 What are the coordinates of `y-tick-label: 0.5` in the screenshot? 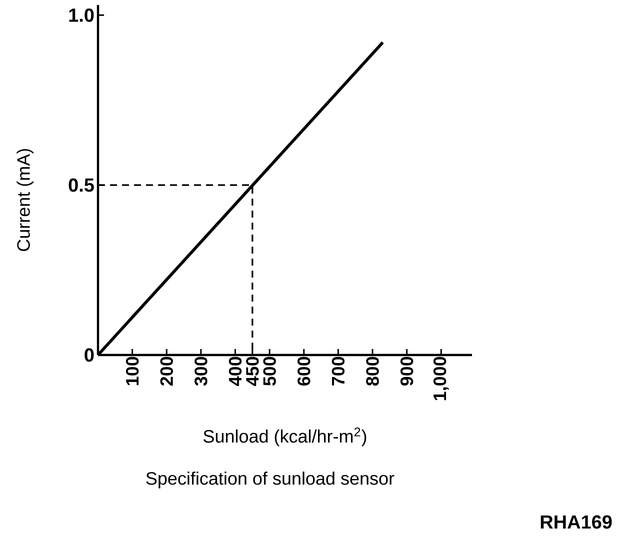 It's located at (81, 185).